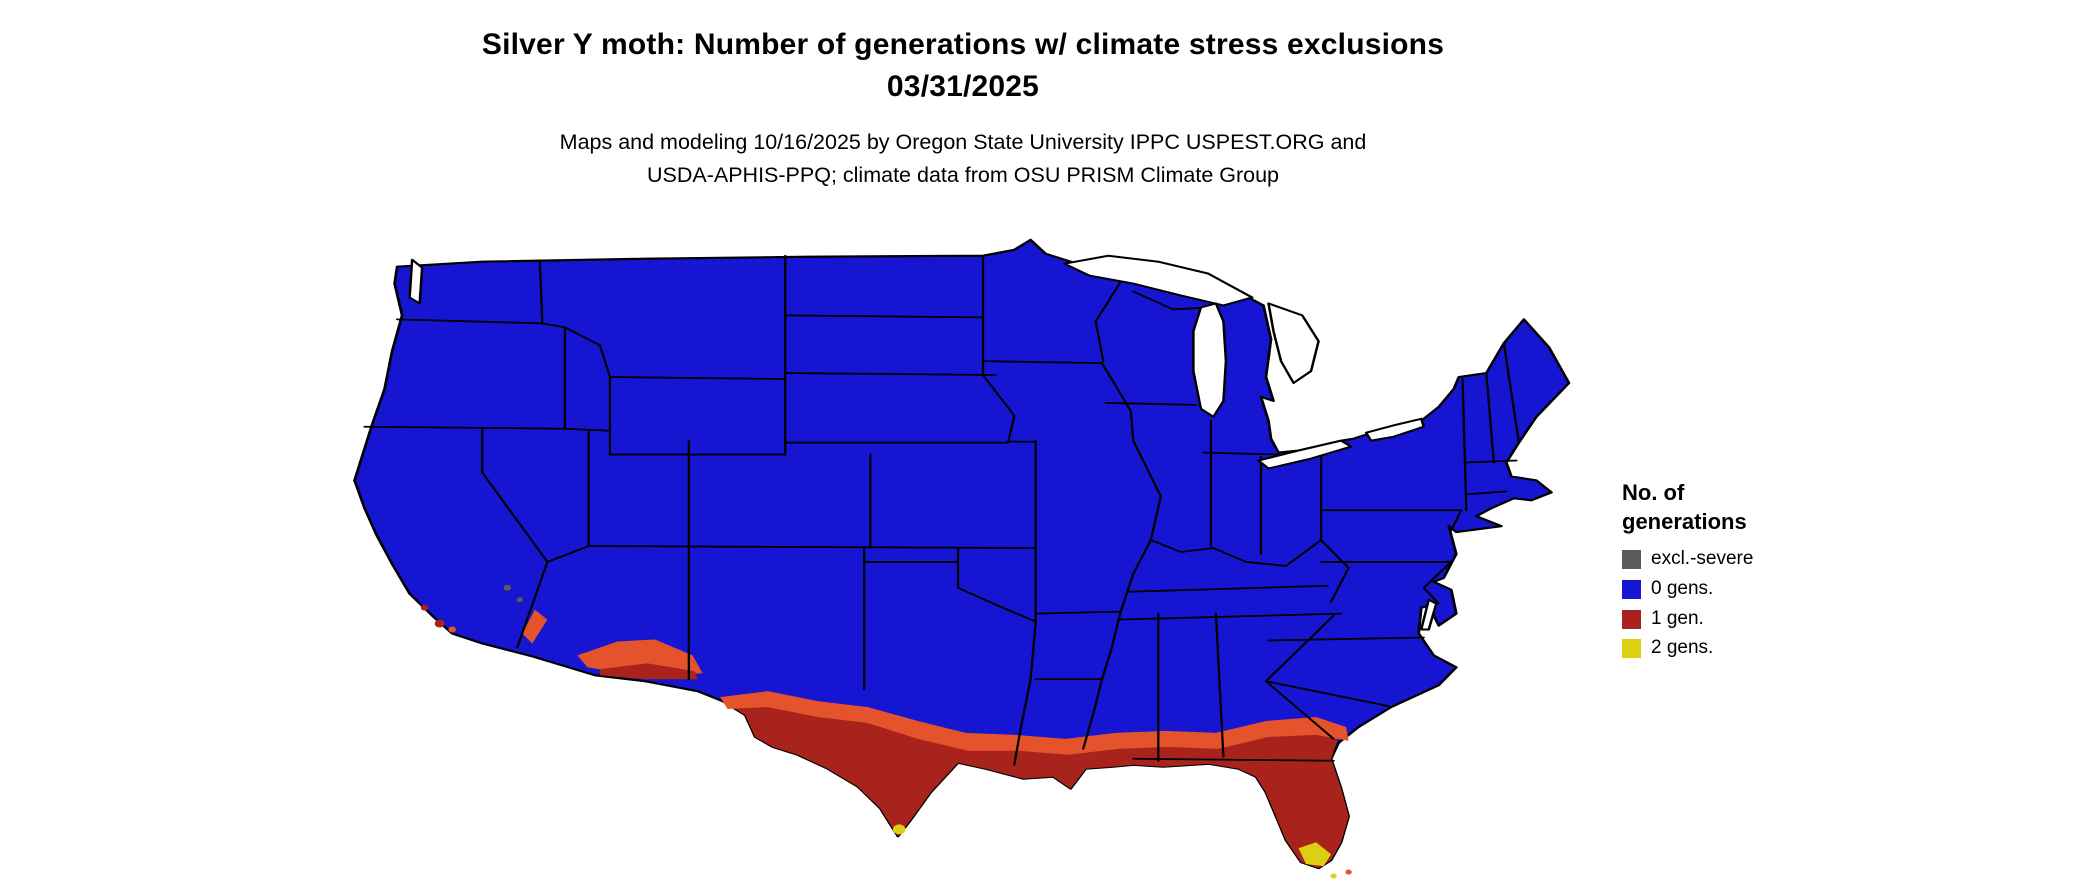 This screenshot has height=892, width=2100. Describe the element at coordinates (1631, 649) in the screenshot. I see `legend-swatch-two-gens` at that location.